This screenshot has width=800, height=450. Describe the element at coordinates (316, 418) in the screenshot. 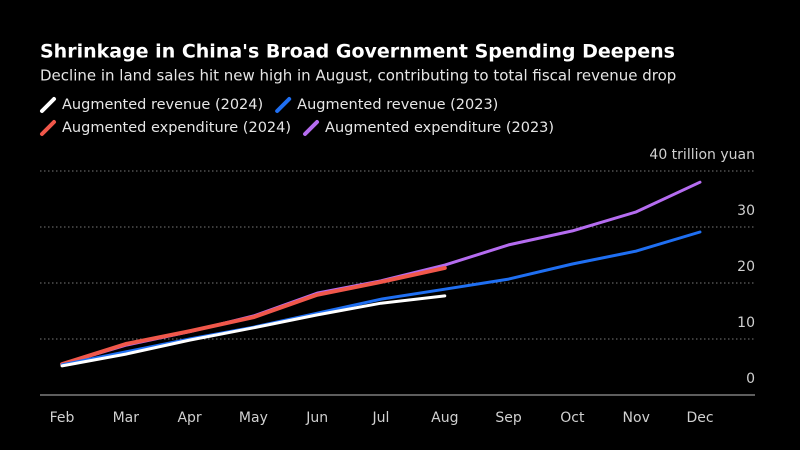

I see `x-tick-label: Jun` at that location.